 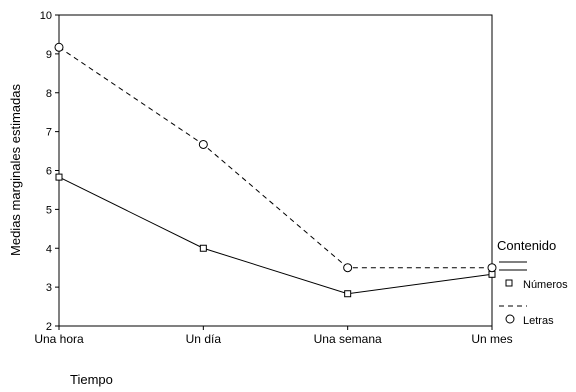 I want to click on x-tick-label: Una hora, so click(x=59, y=339).